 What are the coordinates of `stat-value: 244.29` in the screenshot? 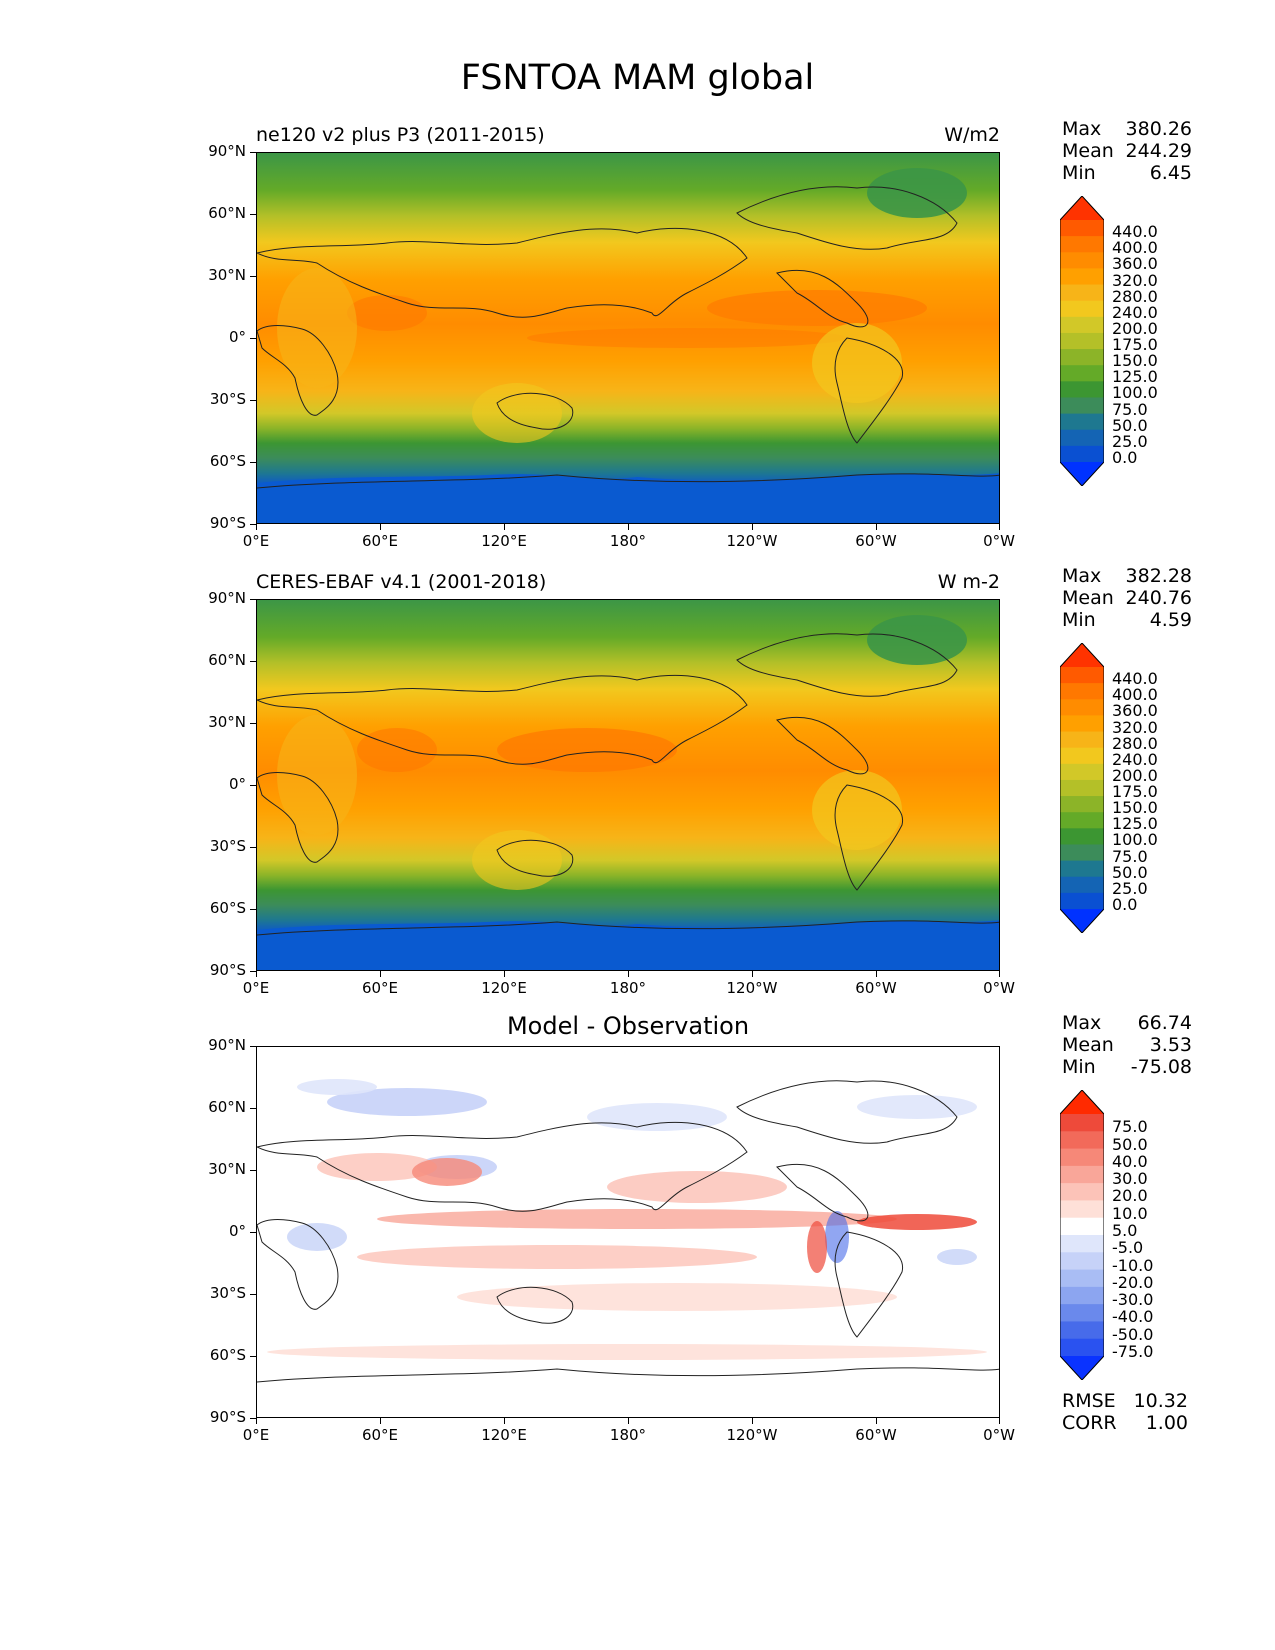 It's located at (1158, 151).